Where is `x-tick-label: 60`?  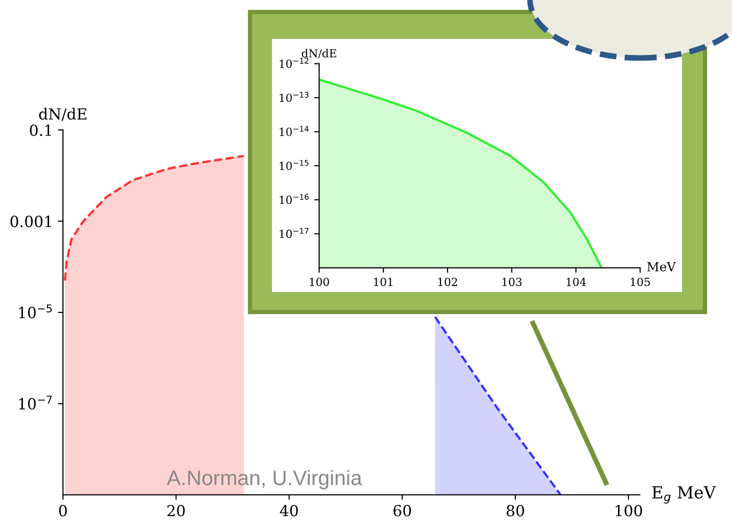 x-tick-label: 60 is located at coordinates (402, 510).